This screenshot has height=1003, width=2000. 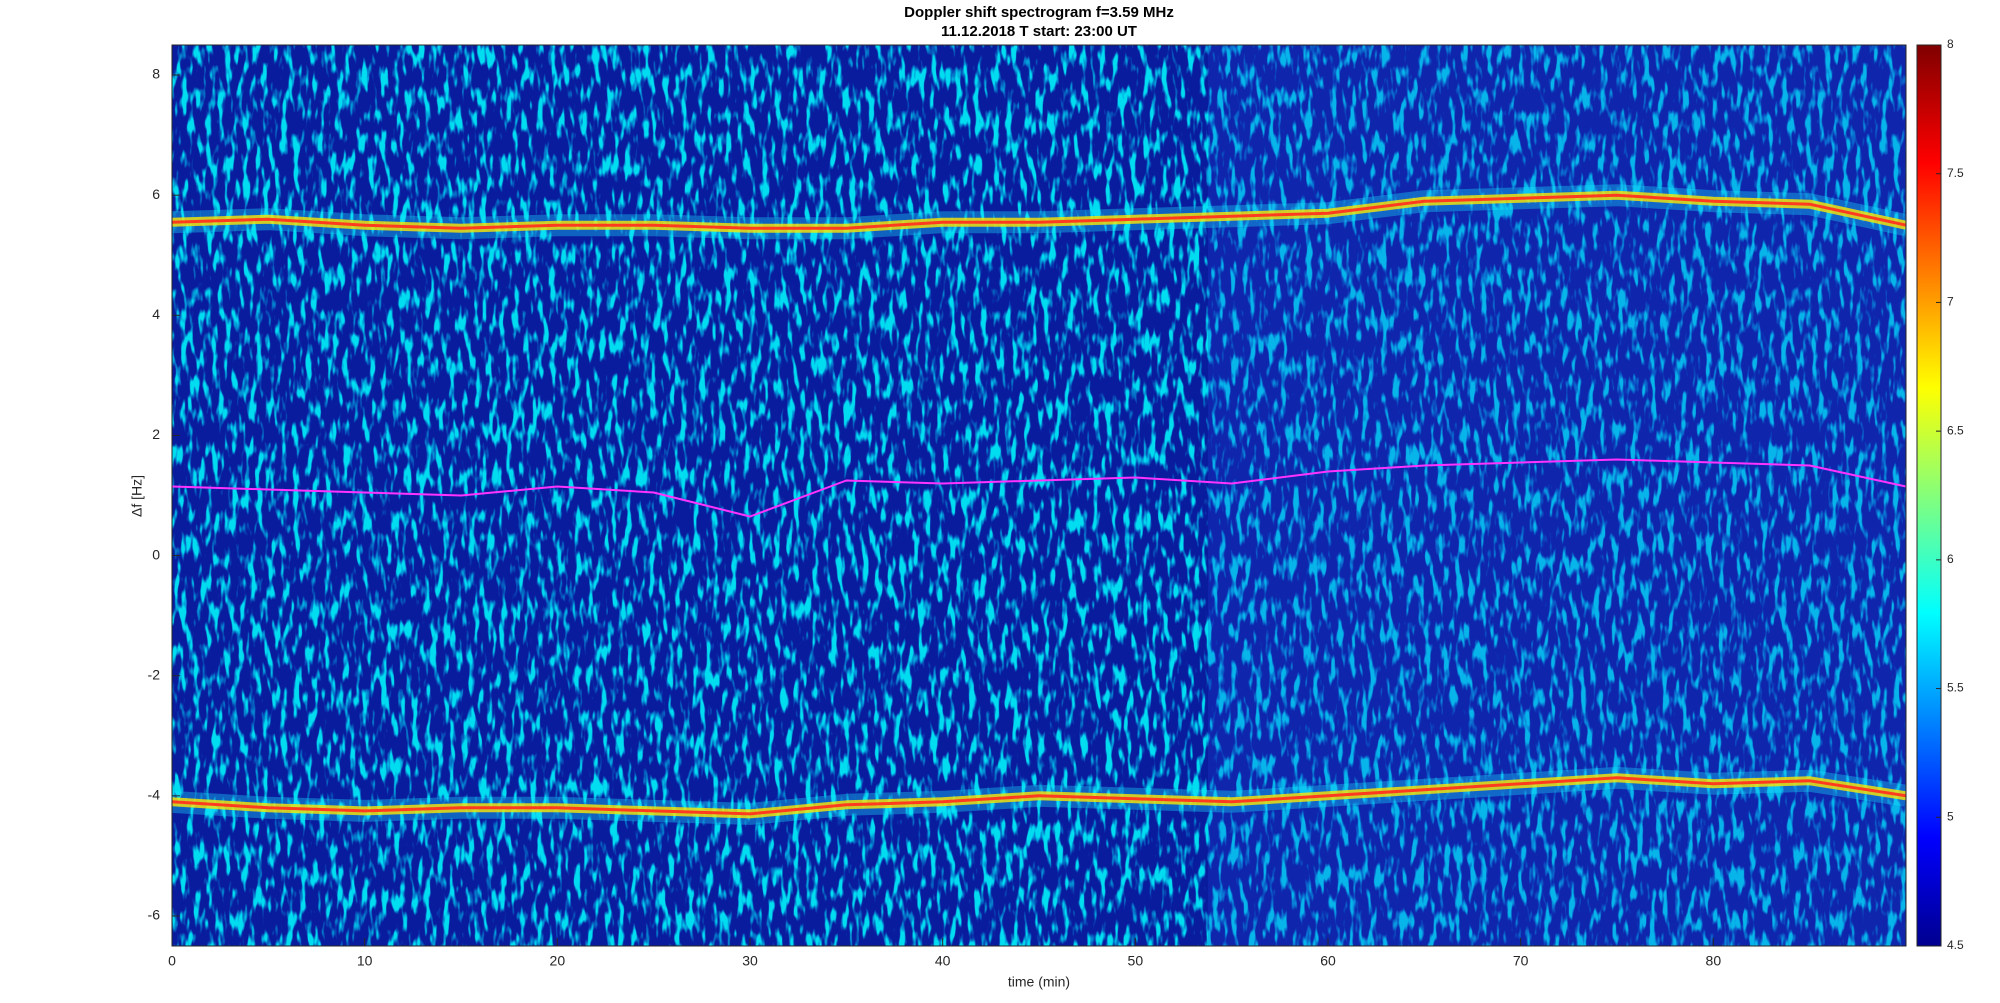 I want to click on x-tick-label: 30, so click(x=750, y=961).